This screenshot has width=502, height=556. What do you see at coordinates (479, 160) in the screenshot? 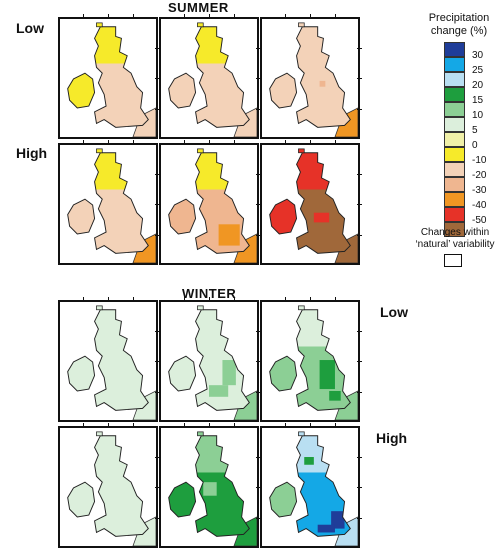
I see `legend-label: -10` at bounding box center [479, 160].